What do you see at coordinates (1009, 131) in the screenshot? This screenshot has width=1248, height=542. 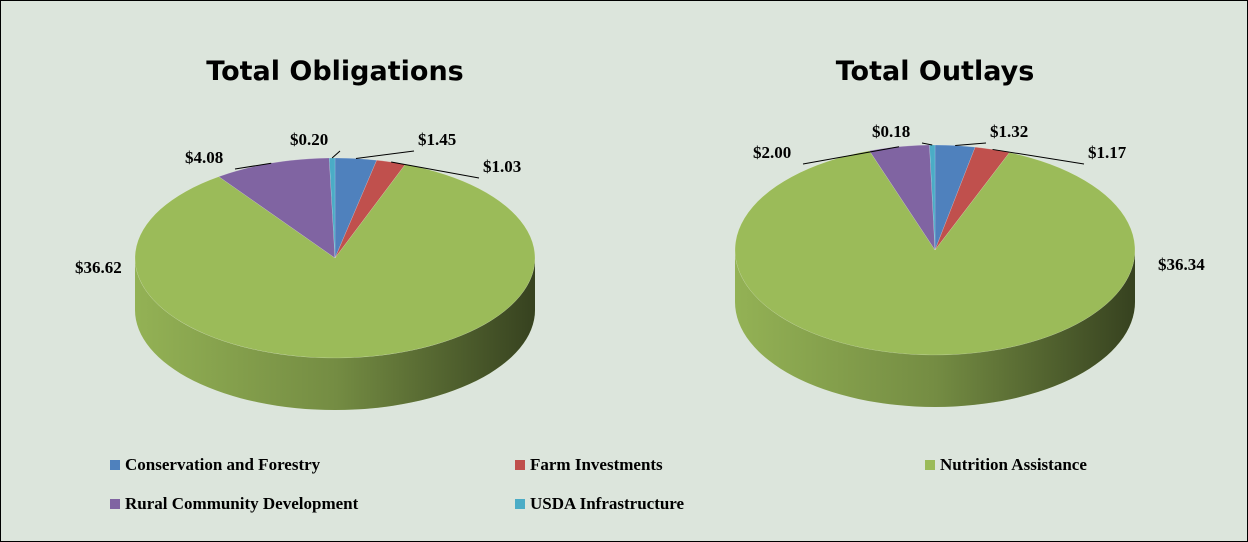 I see `data-label: $1.32` at bounding box center [1009, 131].